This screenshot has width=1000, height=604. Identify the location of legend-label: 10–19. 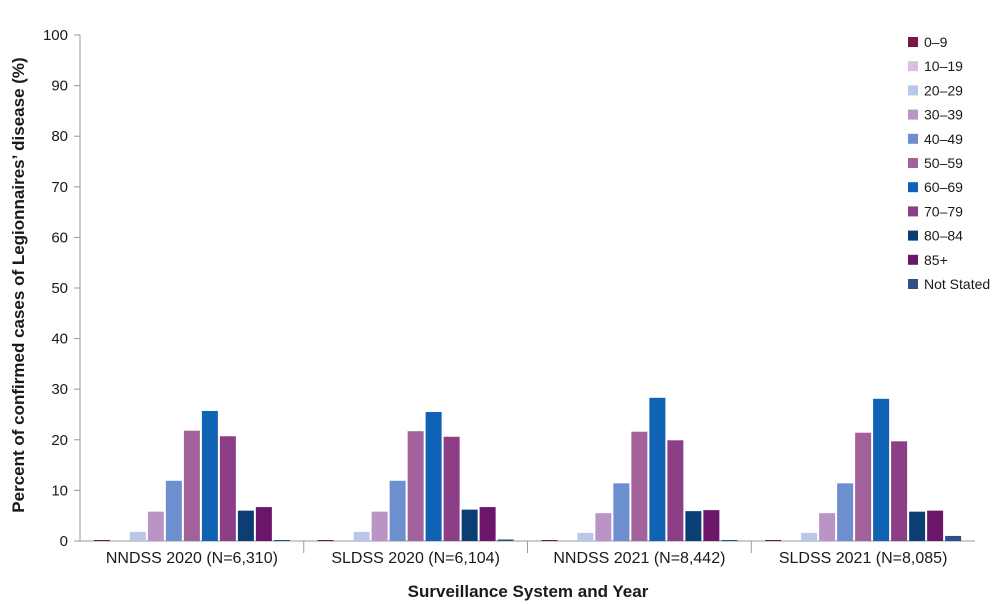
(943, 66).